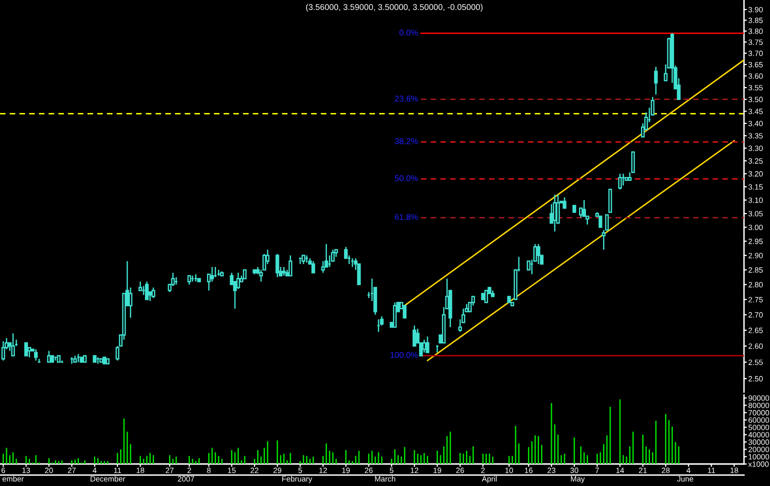 Image resolution: width=770 pixels, height=486 pixels. I want to click on series-label: 0.0%, so click(409, 33).